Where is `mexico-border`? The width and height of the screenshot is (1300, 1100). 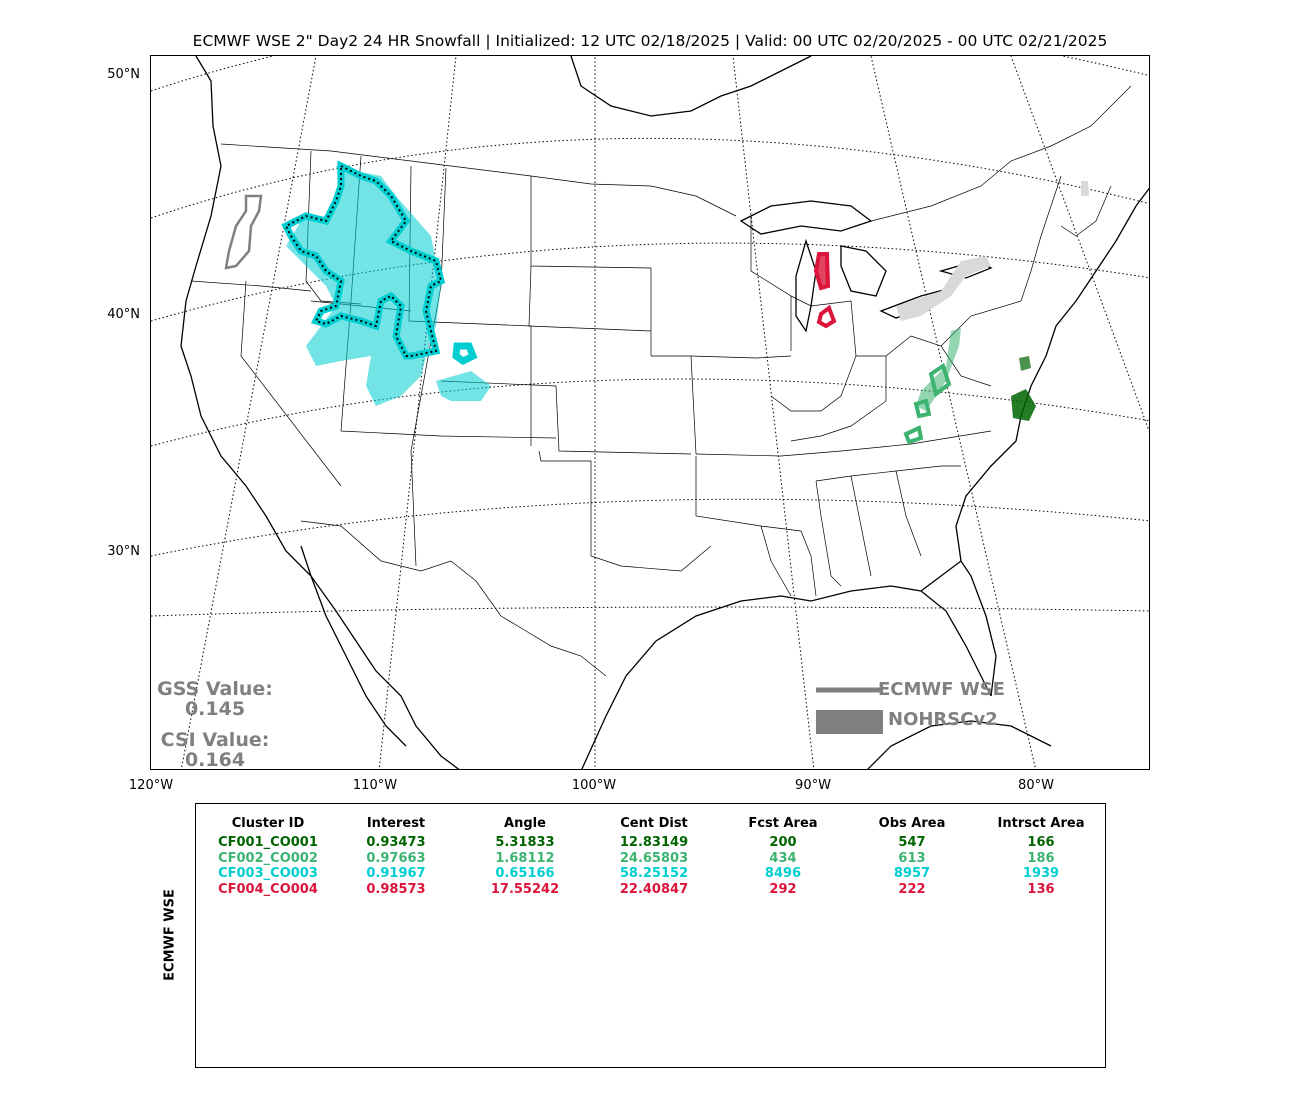 mexico-border is located at coordinates (453, 598).